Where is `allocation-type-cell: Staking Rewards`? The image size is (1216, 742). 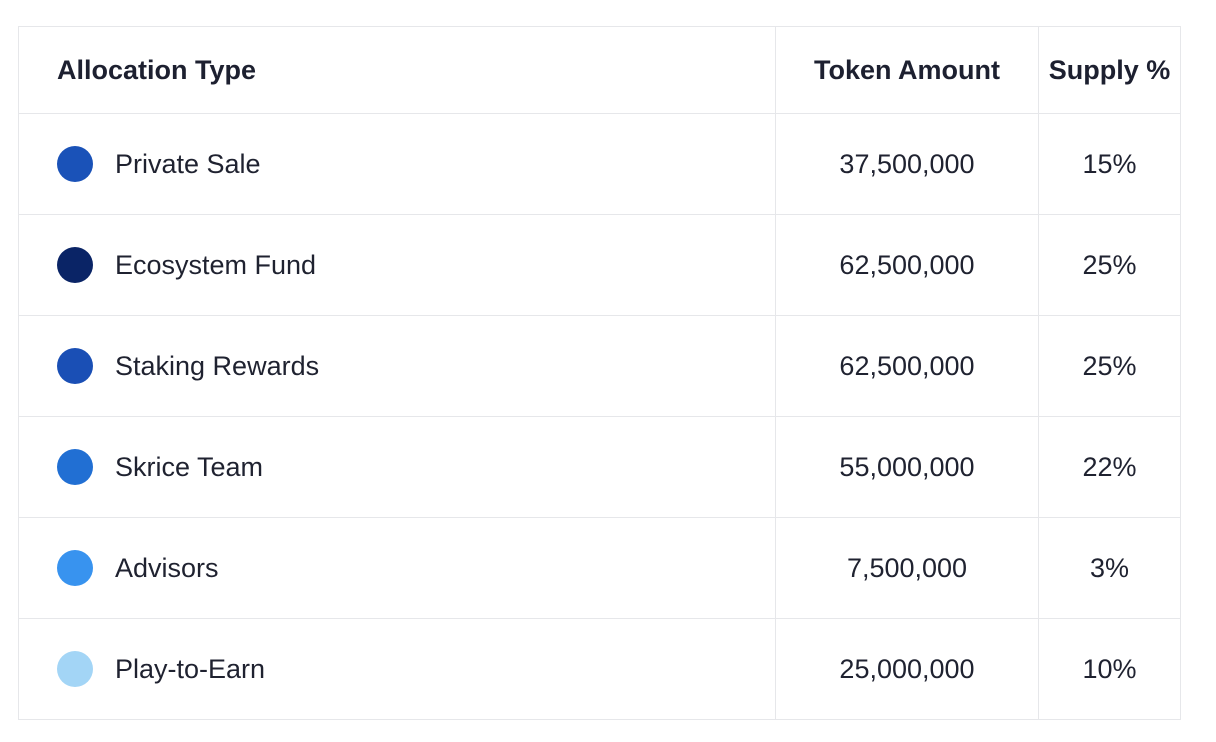
allocation-type-cell: Staking Rewards is located at coordinates (397, 366).